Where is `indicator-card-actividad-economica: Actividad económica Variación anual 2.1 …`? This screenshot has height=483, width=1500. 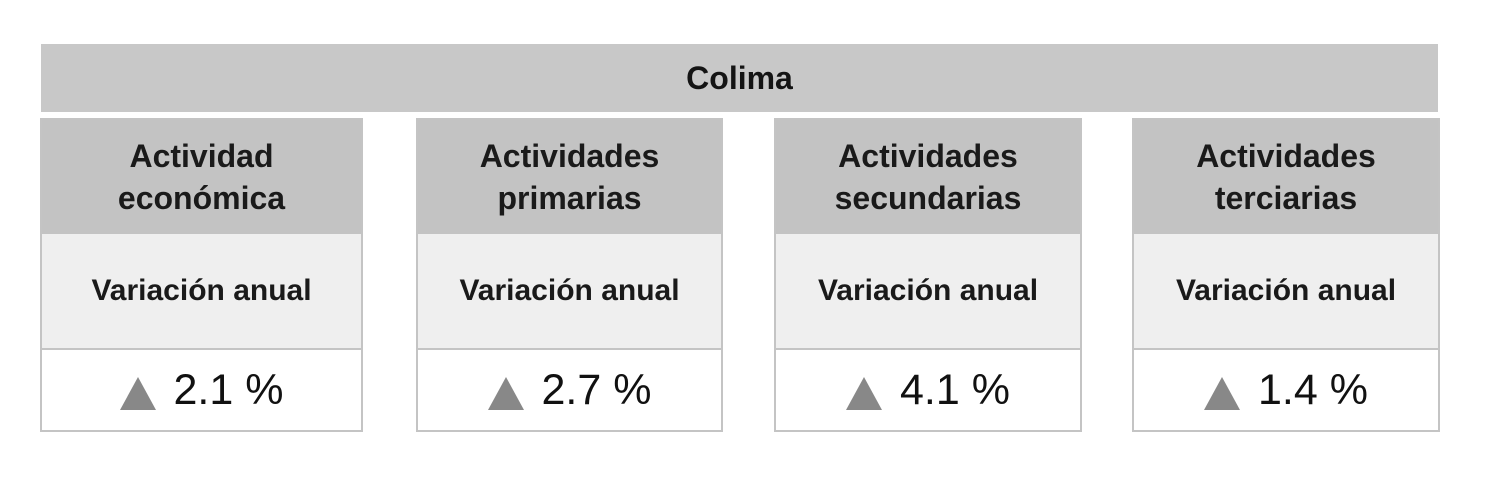 indicator-card-actividad-economica: Actividad económica Variación anual 2.1 … is located at coordinates (201, 275).